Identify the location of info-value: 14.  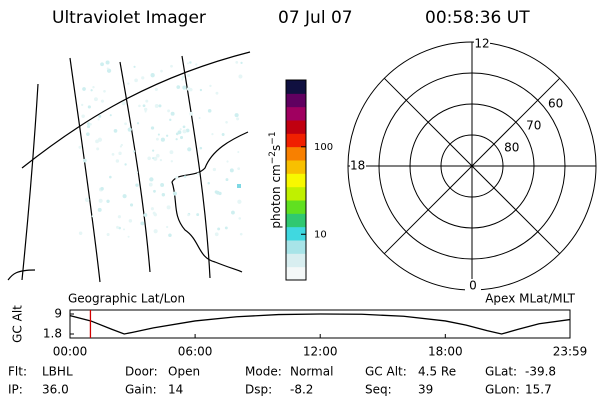
(175, 390).